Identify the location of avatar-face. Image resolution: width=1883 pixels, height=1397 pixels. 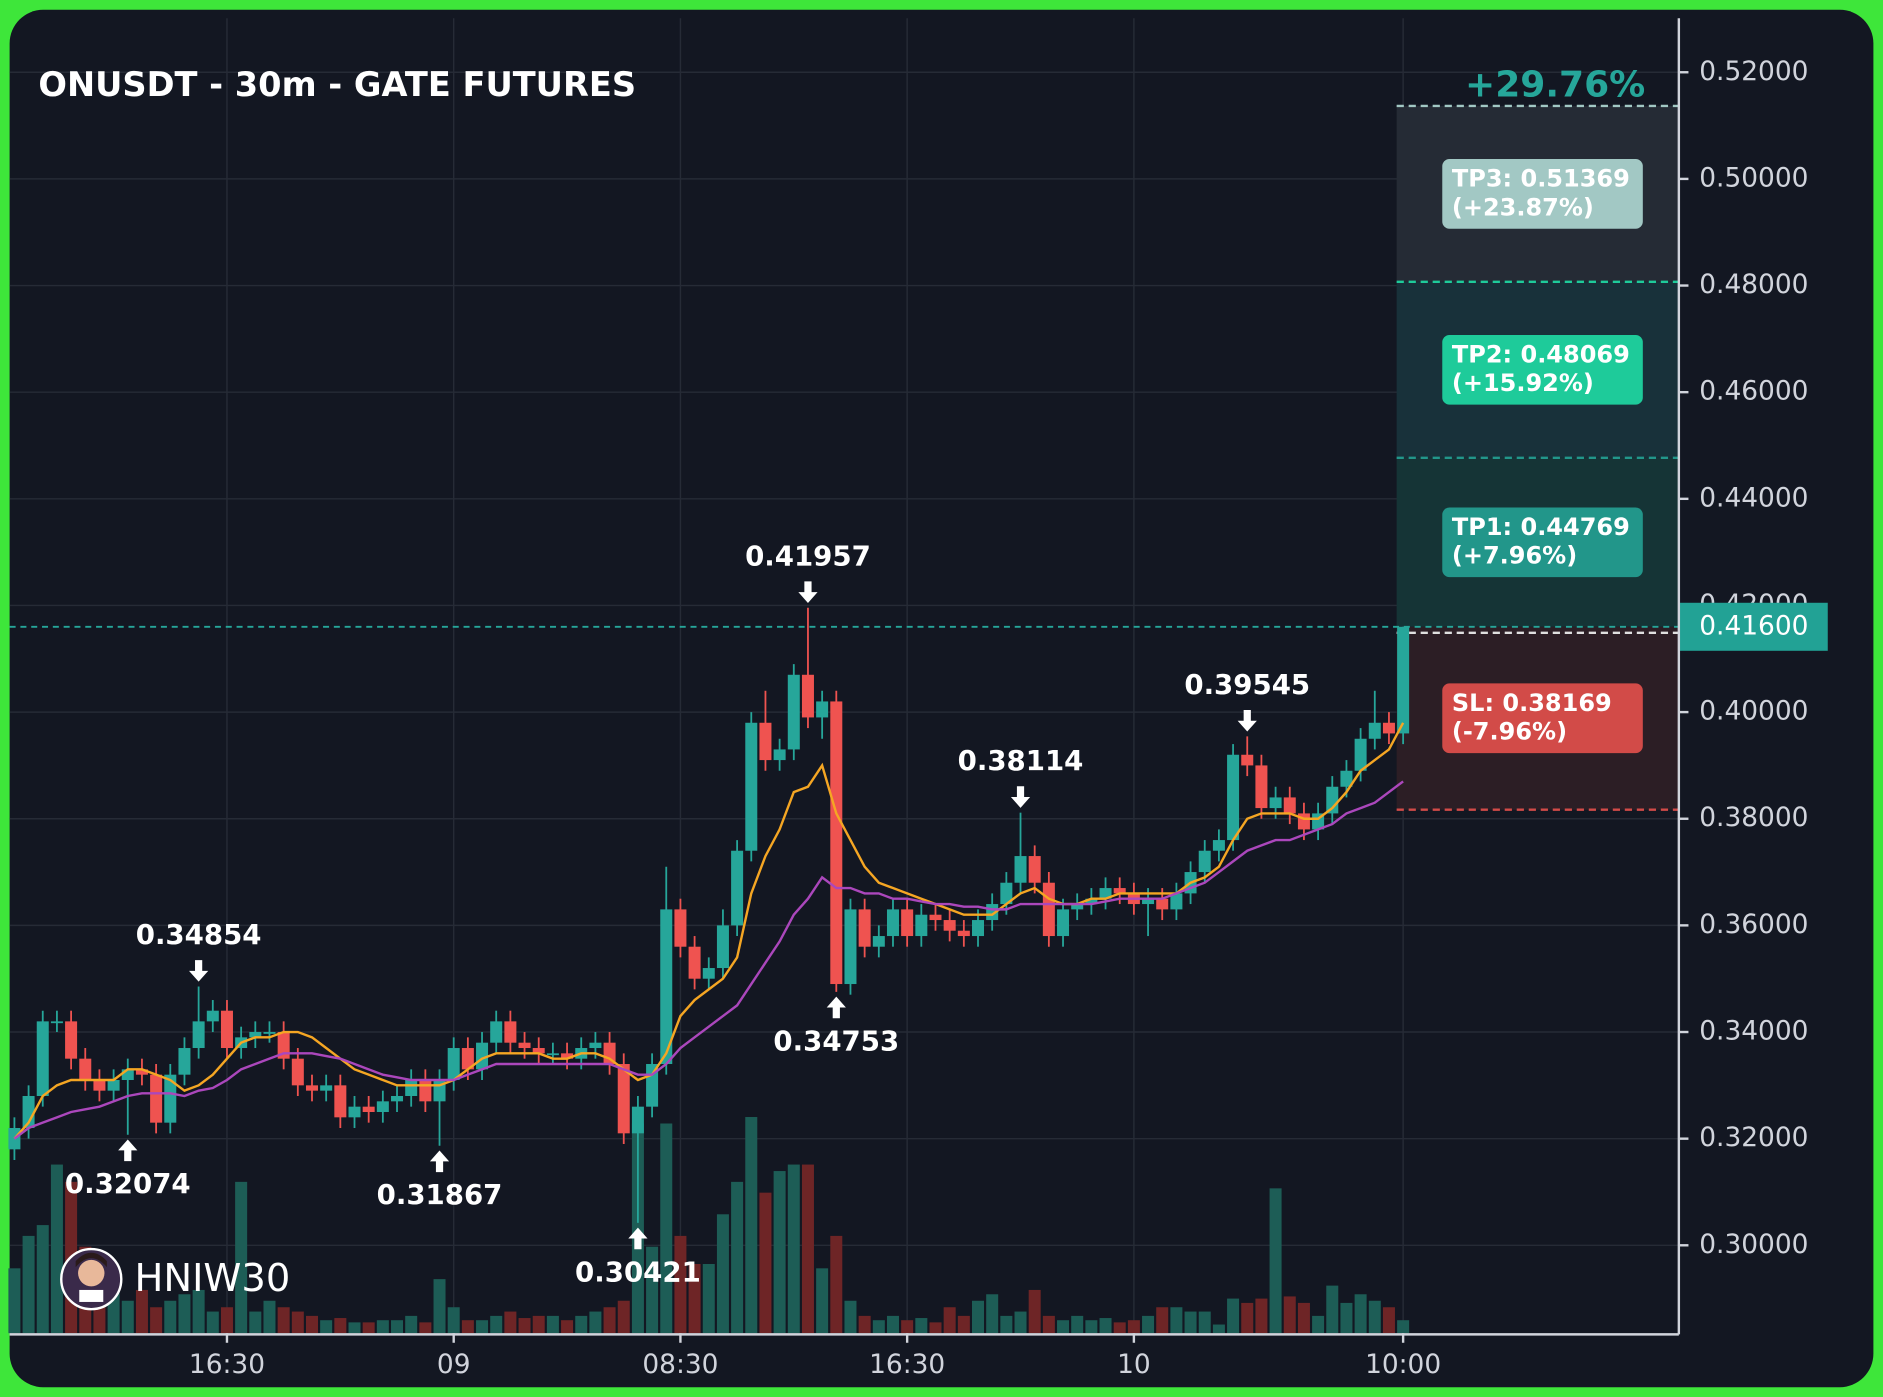
(91, 1273).